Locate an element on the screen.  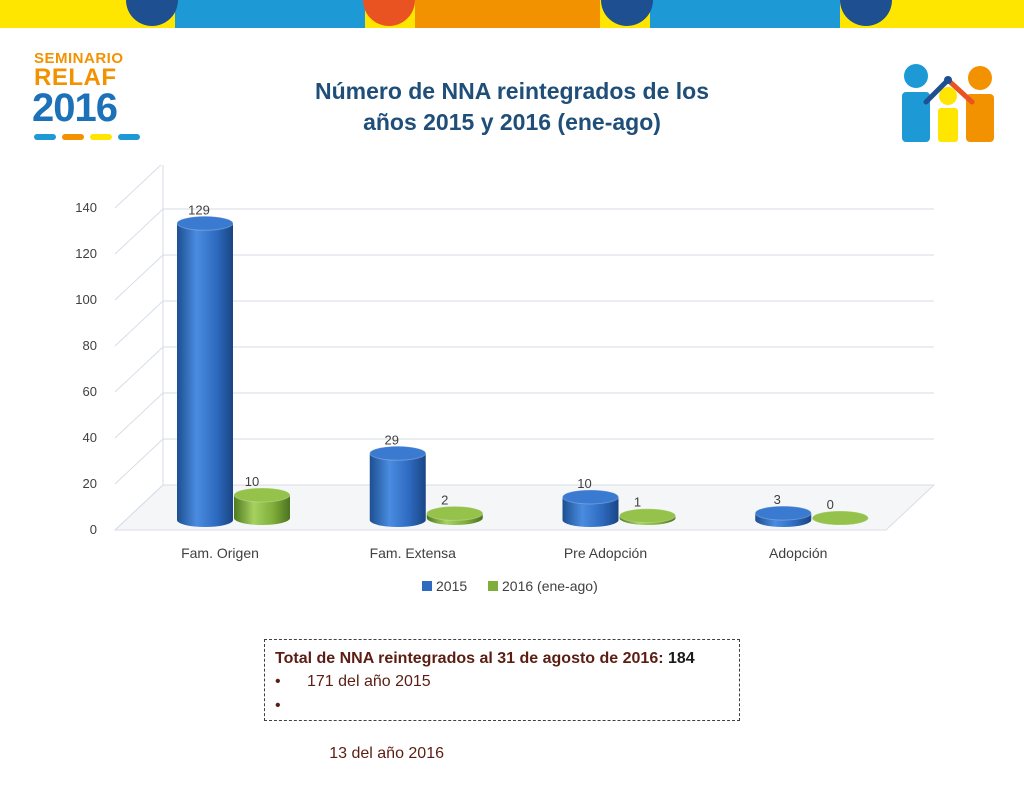
legend-label: 2016 (ene-ago) is located at coordinates (550, 586).